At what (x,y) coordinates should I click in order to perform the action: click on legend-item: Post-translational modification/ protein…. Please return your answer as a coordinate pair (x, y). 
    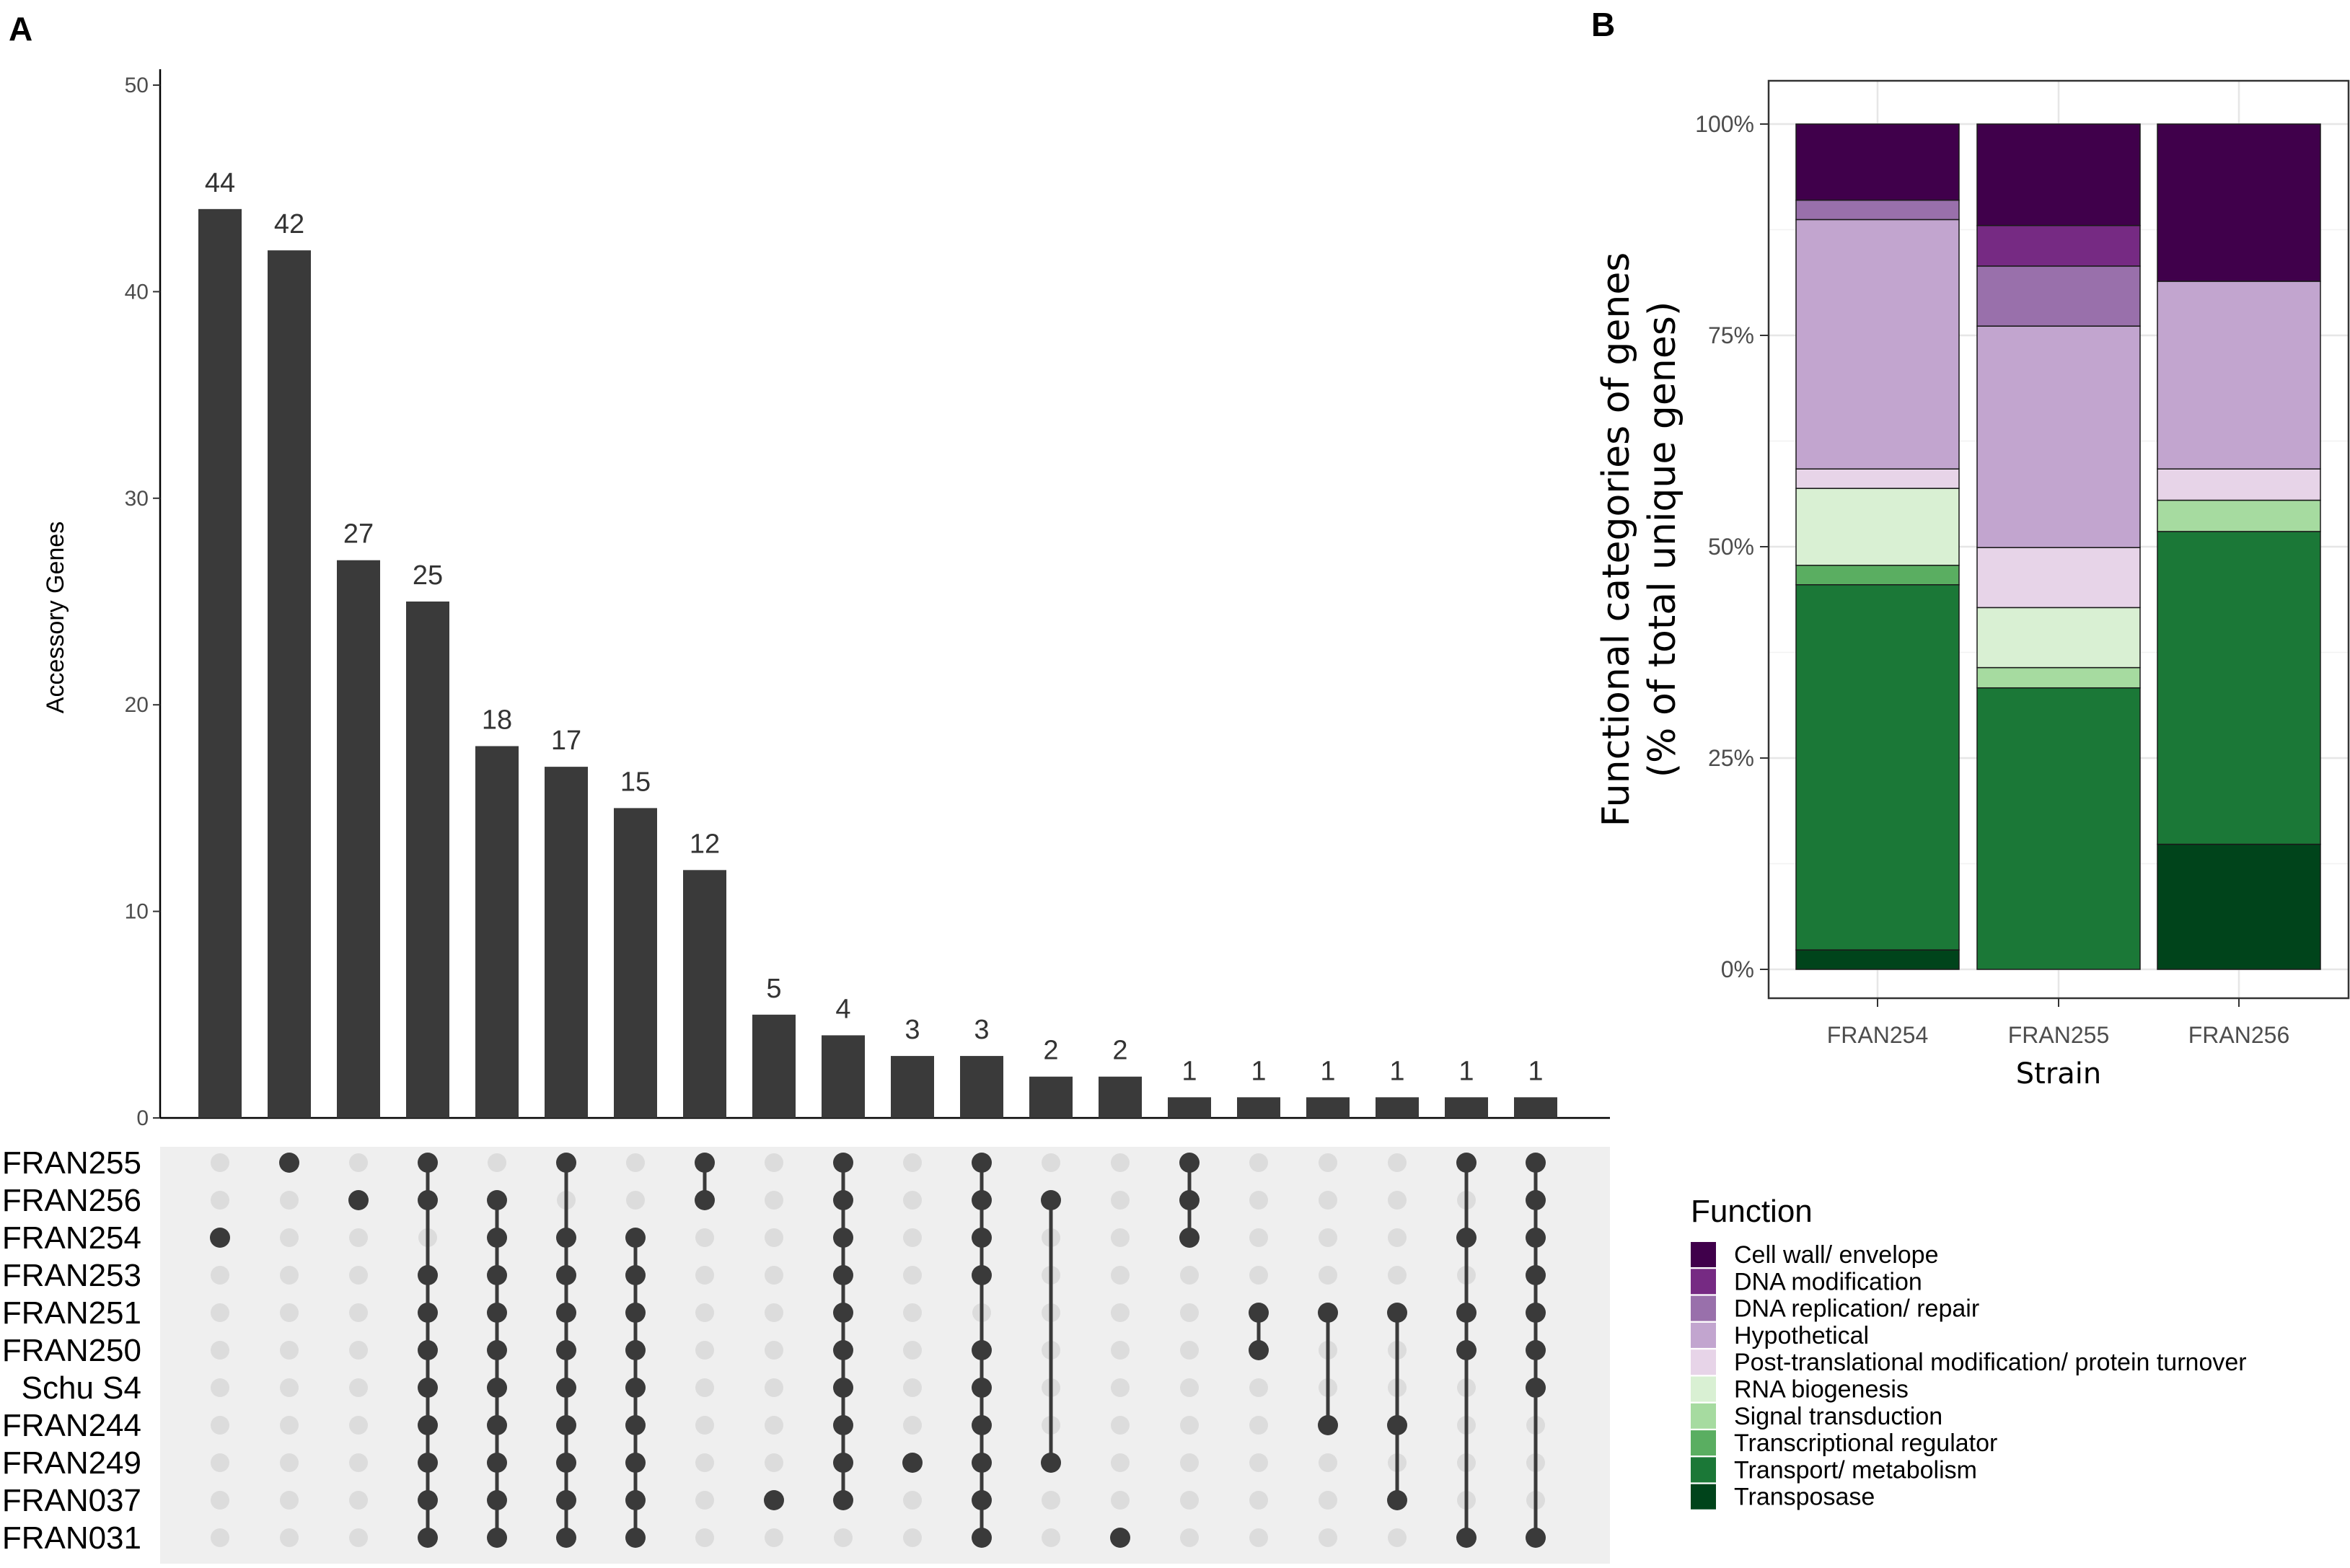
    Looking at the image, I should click on (1990, 1362).